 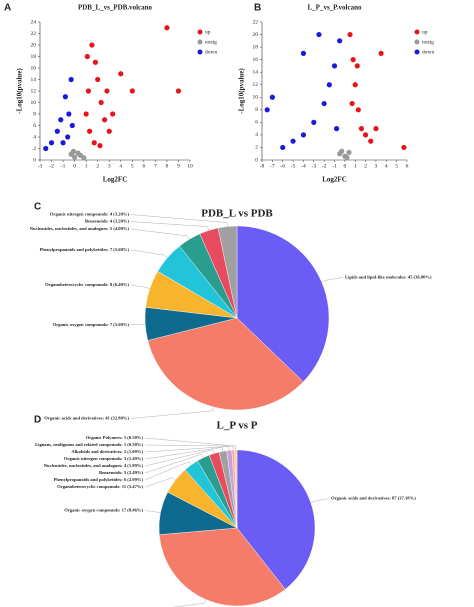 I want to click on slice-label: Organic oxygen compounds: 7 (5.60%), so click(x=91, y=324).